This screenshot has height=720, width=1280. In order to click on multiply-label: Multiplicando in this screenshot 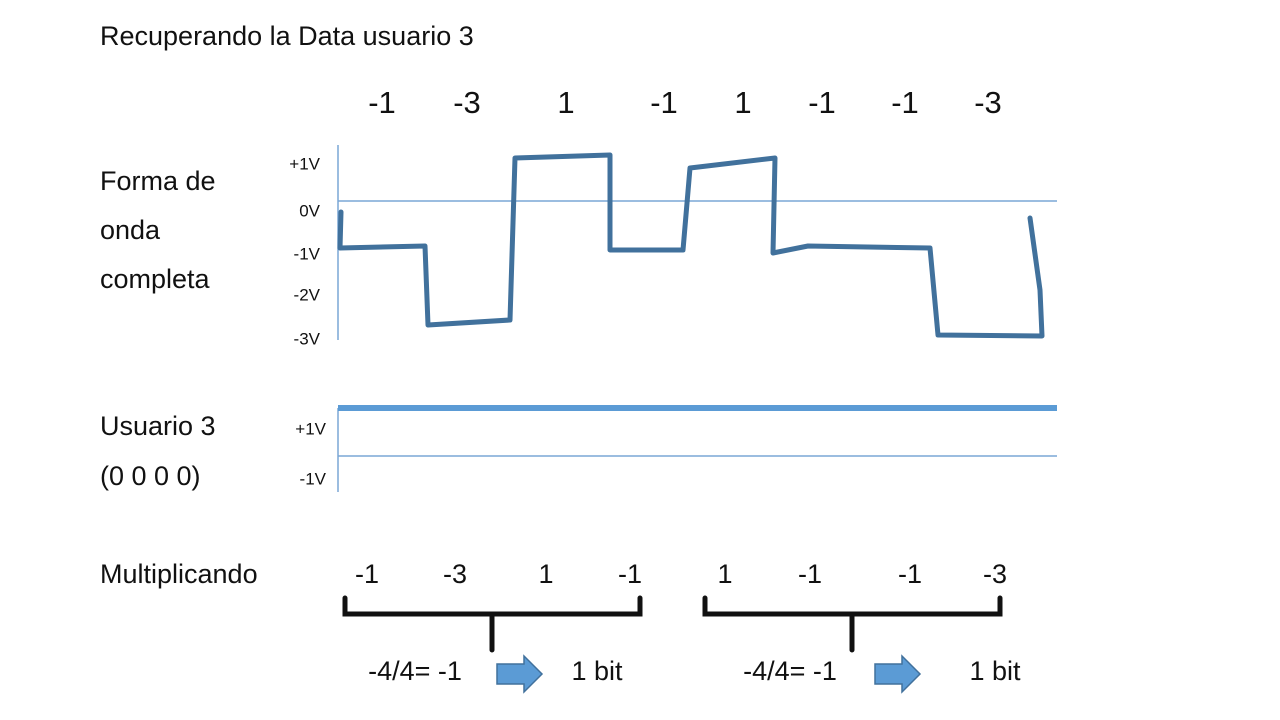, I will do `click(179, 574)`.